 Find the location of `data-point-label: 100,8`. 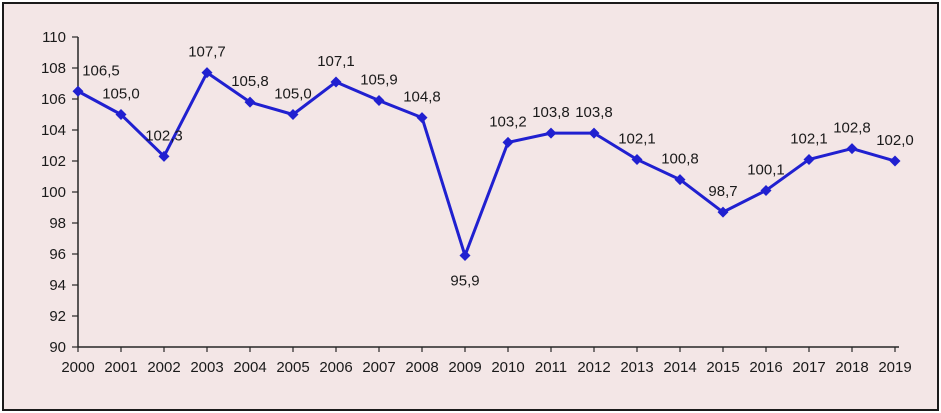

data-point-label: 100,8 is located at coordinates (680, 159).